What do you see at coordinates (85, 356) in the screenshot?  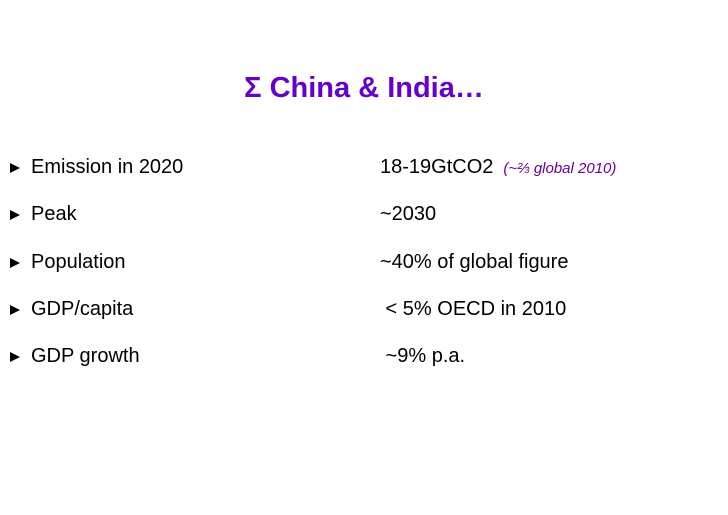 I see `row-label: GDP growth` at bounding box center [85, 356].